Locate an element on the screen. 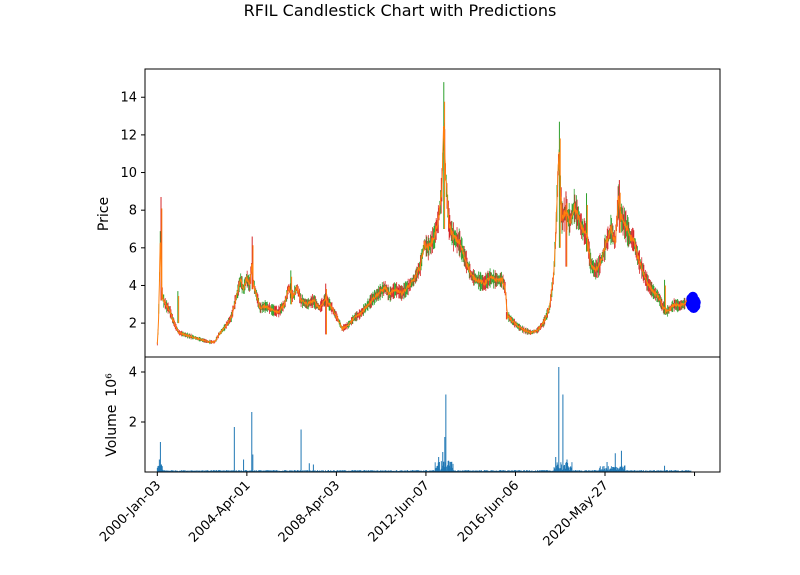 The height and width of the screenshot is (575, 800). volume-y-ticks: 24 is located at coordinates (137, 398).